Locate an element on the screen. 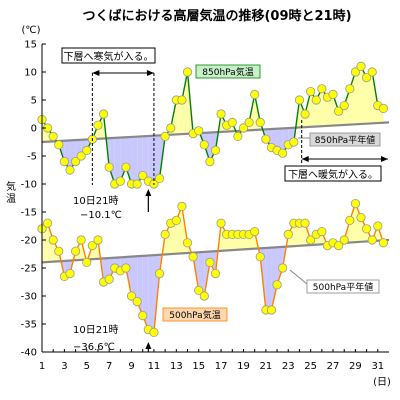 The image size is (400, 400). warm-annotation-text: 下層へ暖気が入る。 is located at coordinates (333, 174).